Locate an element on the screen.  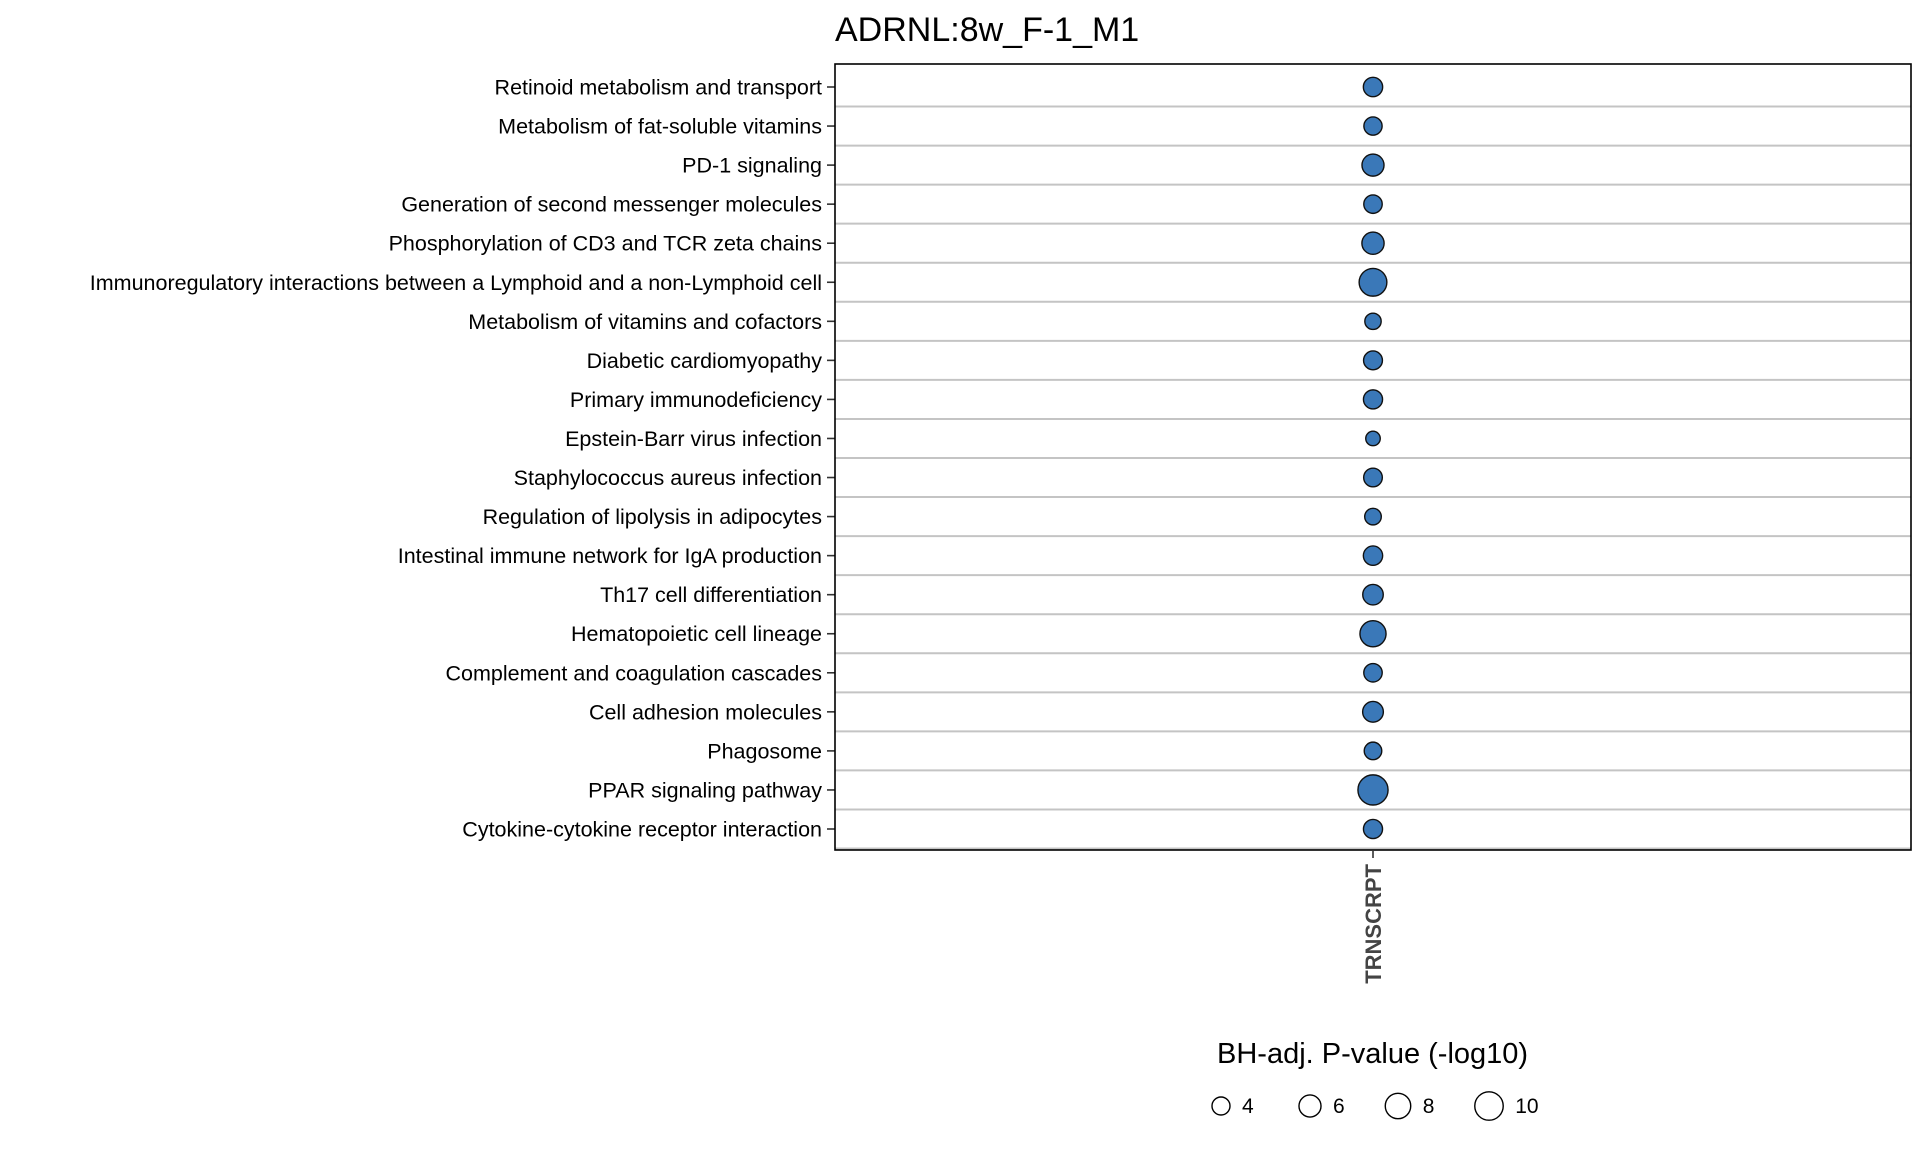
row-label: PD-1 signaling is located at coordinates (752, 166).